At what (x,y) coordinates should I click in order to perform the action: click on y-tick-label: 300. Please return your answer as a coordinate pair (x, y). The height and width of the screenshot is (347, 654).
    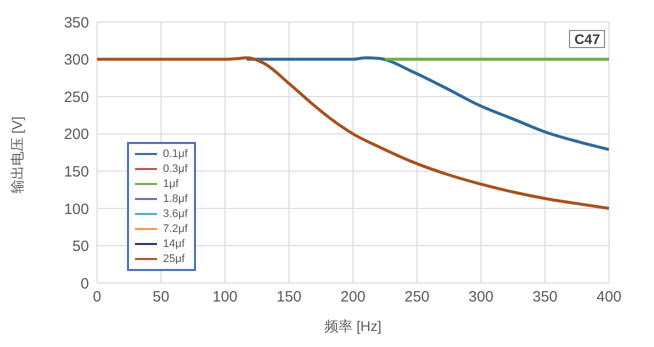
    Looking at the image, I should click on (76, 60).